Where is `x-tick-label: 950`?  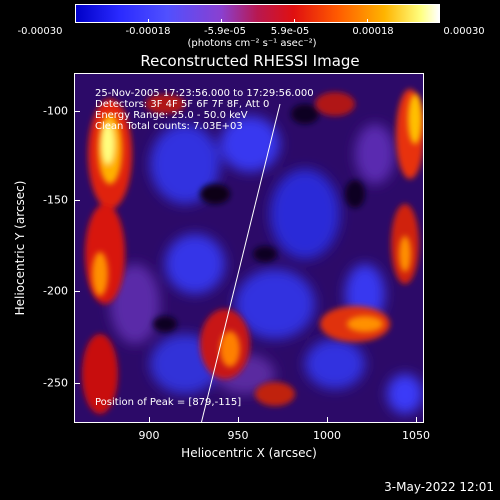 x-tick-label: 950 is located at coordinates (238, 435).